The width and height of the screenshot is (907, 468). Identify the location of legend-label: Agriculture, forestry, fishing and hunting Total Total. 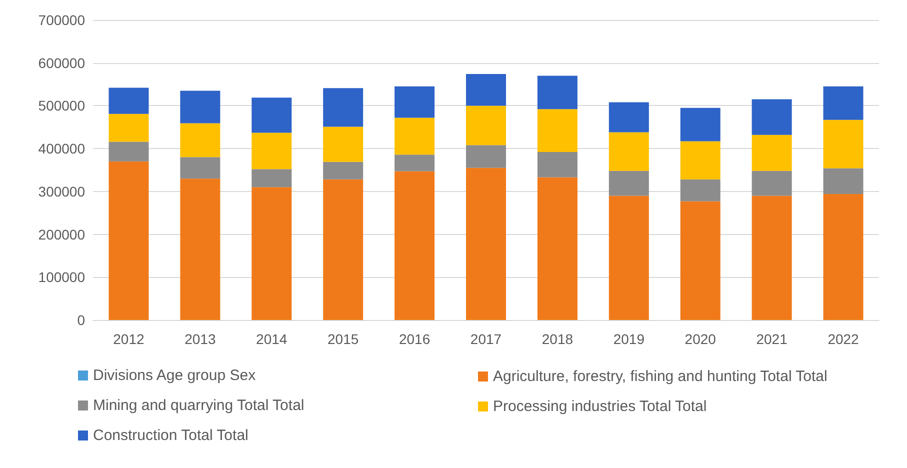
(660, 376).